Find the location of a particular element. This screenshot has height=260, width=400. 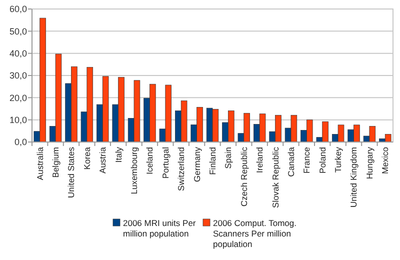

y-tick-label: 60,0 is located at coordinates (18, 9).